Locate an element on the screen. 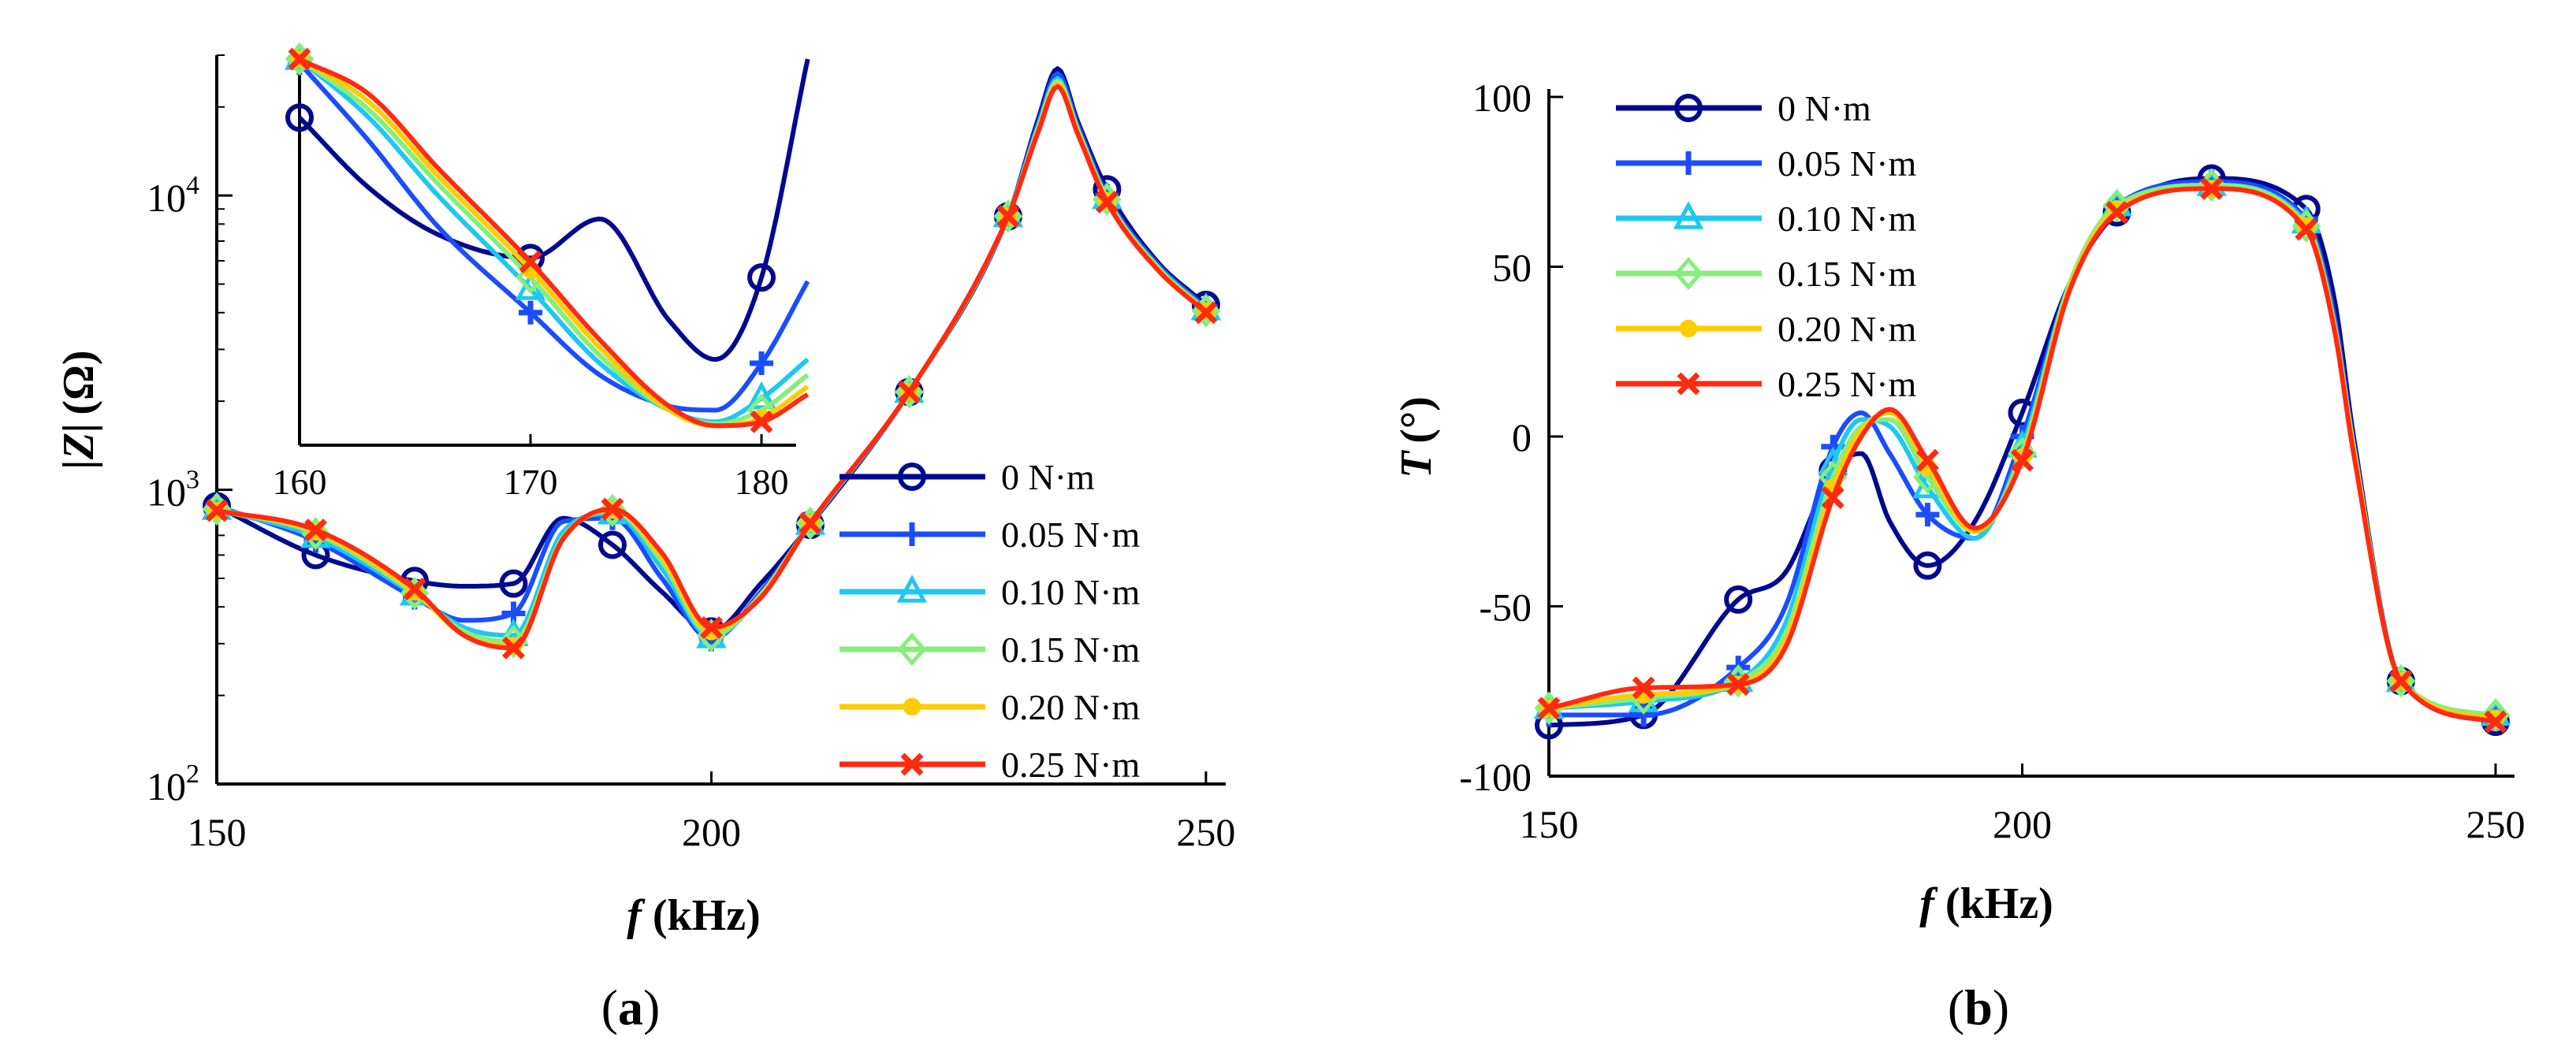  inset-xtick-label-0: 160 is located at coordinates (300, 482).